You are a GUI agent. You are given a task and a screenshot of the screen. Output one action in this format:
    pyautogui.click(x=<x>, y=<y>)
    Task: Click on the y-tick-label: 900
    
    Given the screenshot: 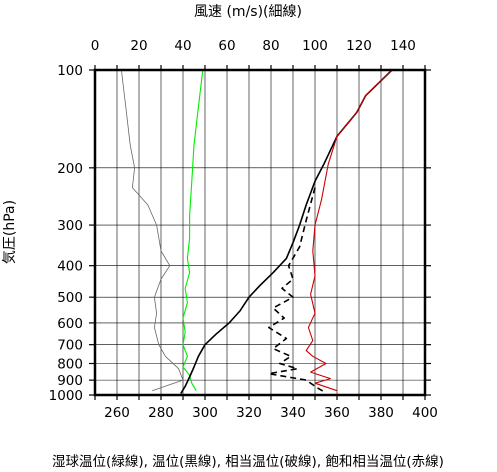 What is the action you would take?
    pyautogui.click(x=70, y=381)
    